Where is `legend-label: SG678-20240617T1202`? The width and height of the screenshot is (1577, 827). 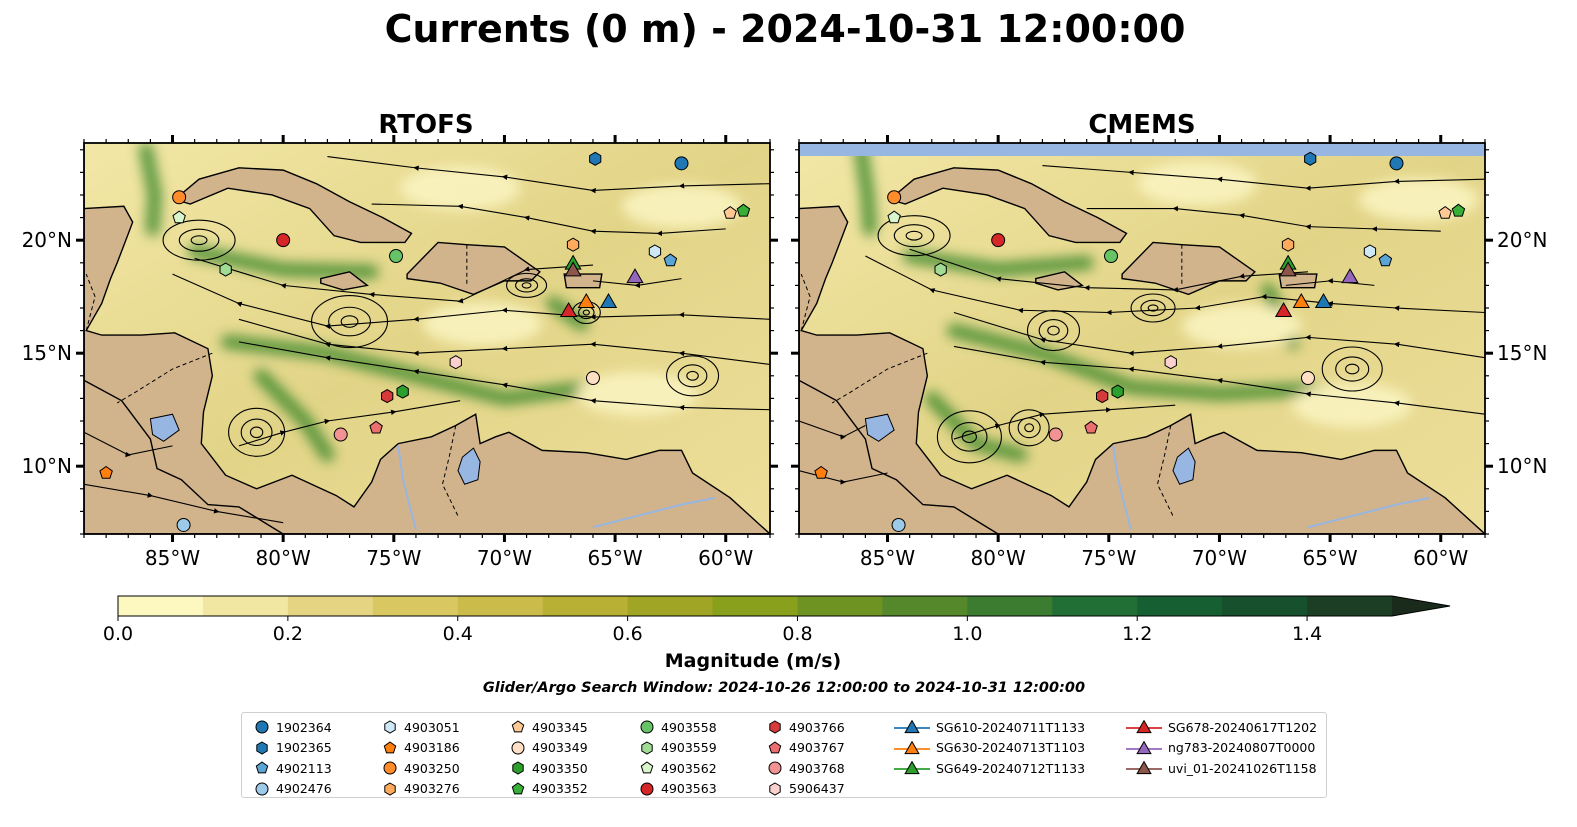
legend-label: SG678-20240617T1202 is located at coordinates (1243, 727).